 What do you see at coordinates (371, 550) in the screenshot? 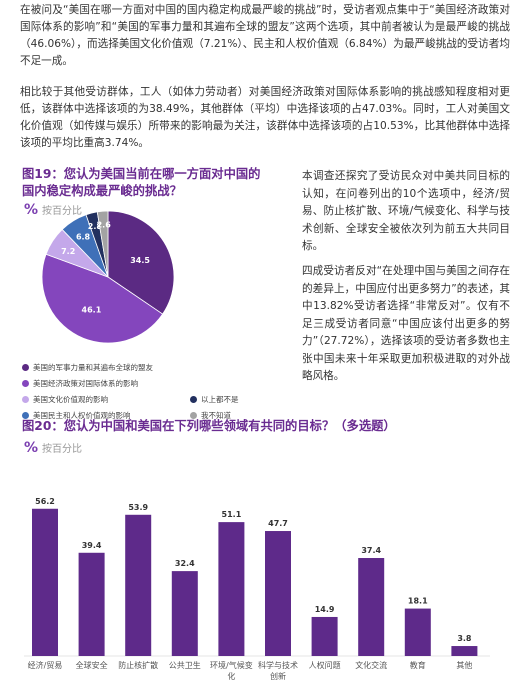
I see `data-label: 37.4` at bounding box center [371, 550].